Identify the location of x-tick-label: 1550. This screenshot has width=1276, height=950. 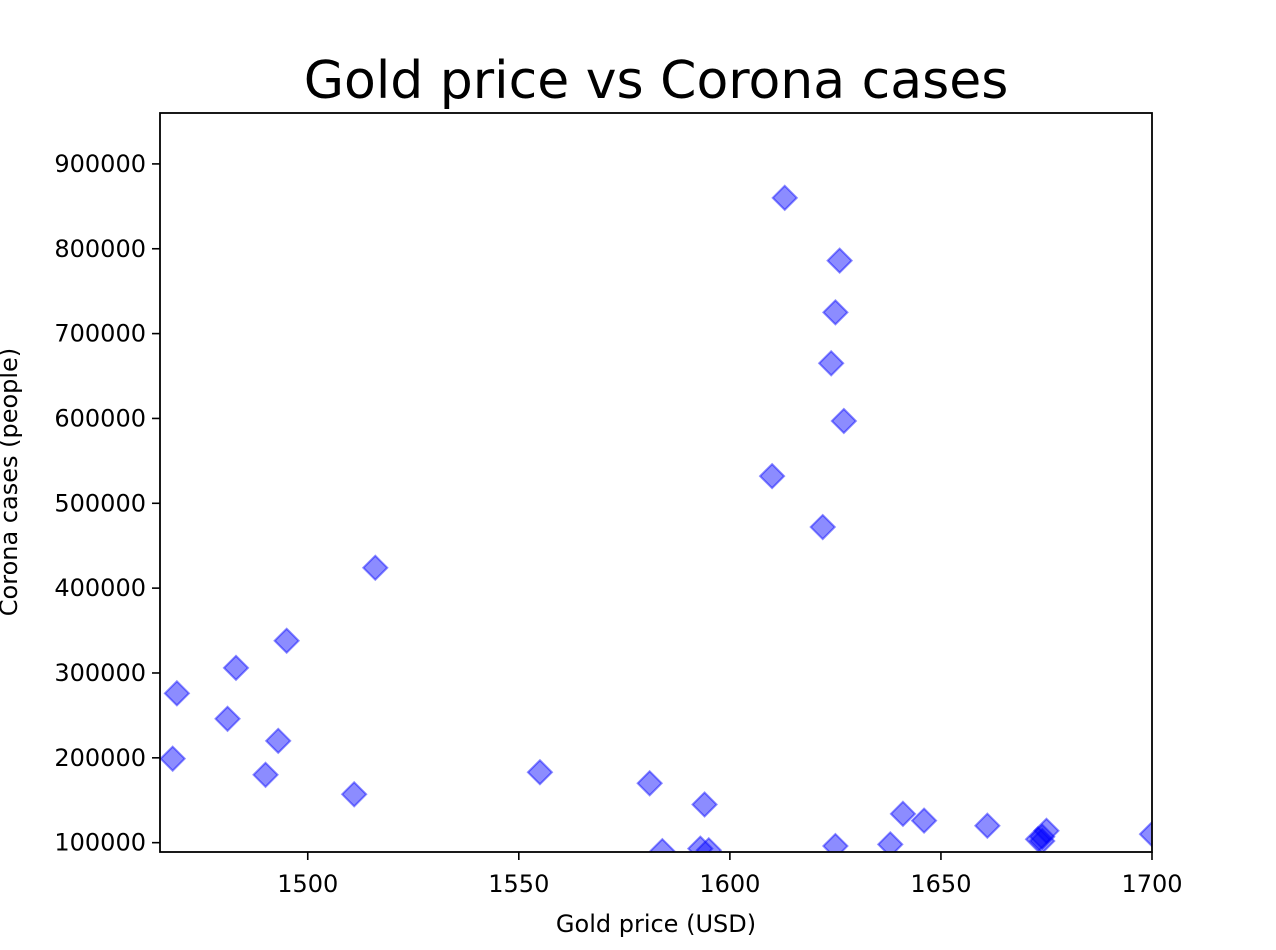
(518, 884).